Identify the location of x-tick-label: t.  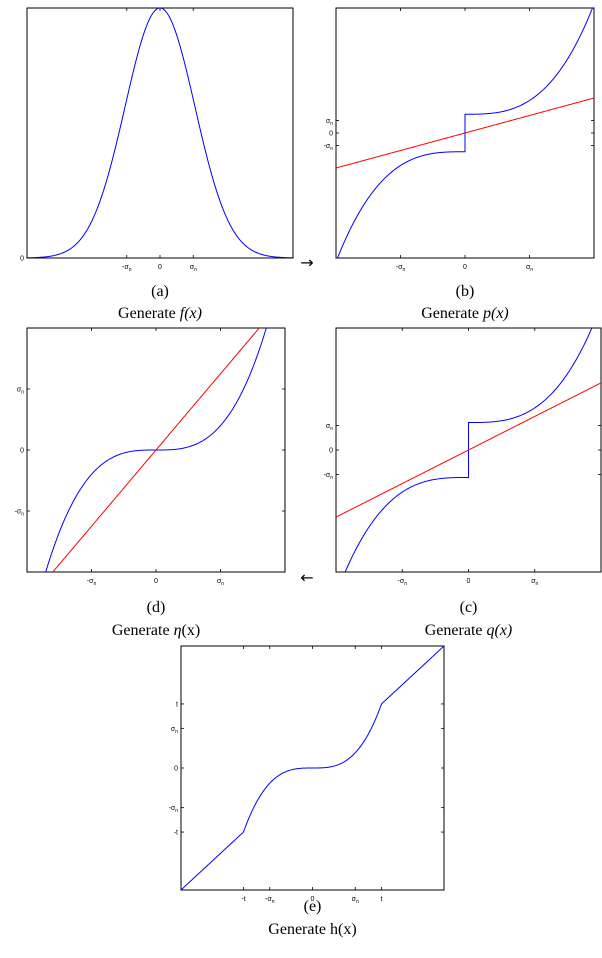
(382, 899).